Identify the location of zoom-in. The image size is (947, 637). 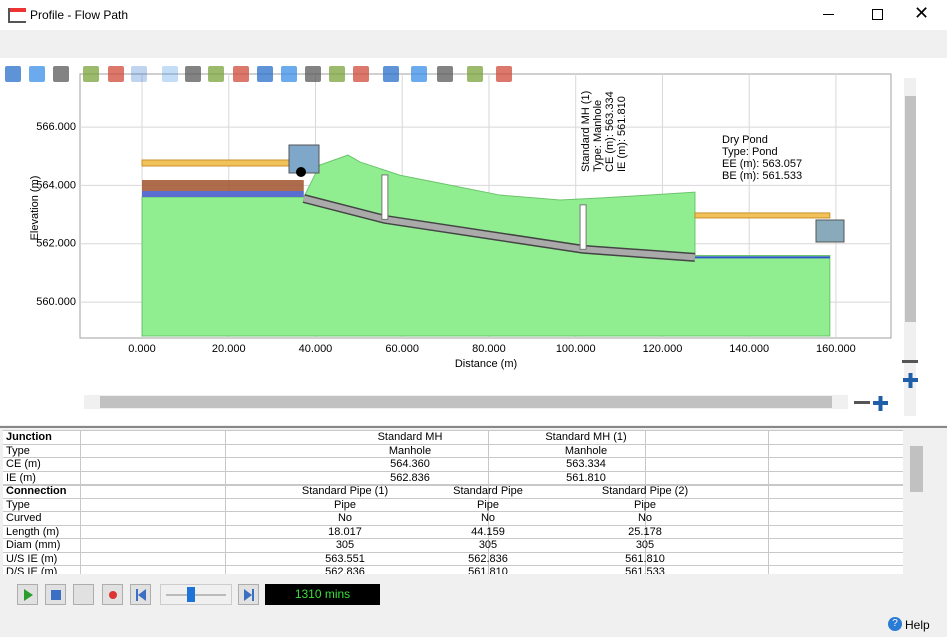
(910, 380).